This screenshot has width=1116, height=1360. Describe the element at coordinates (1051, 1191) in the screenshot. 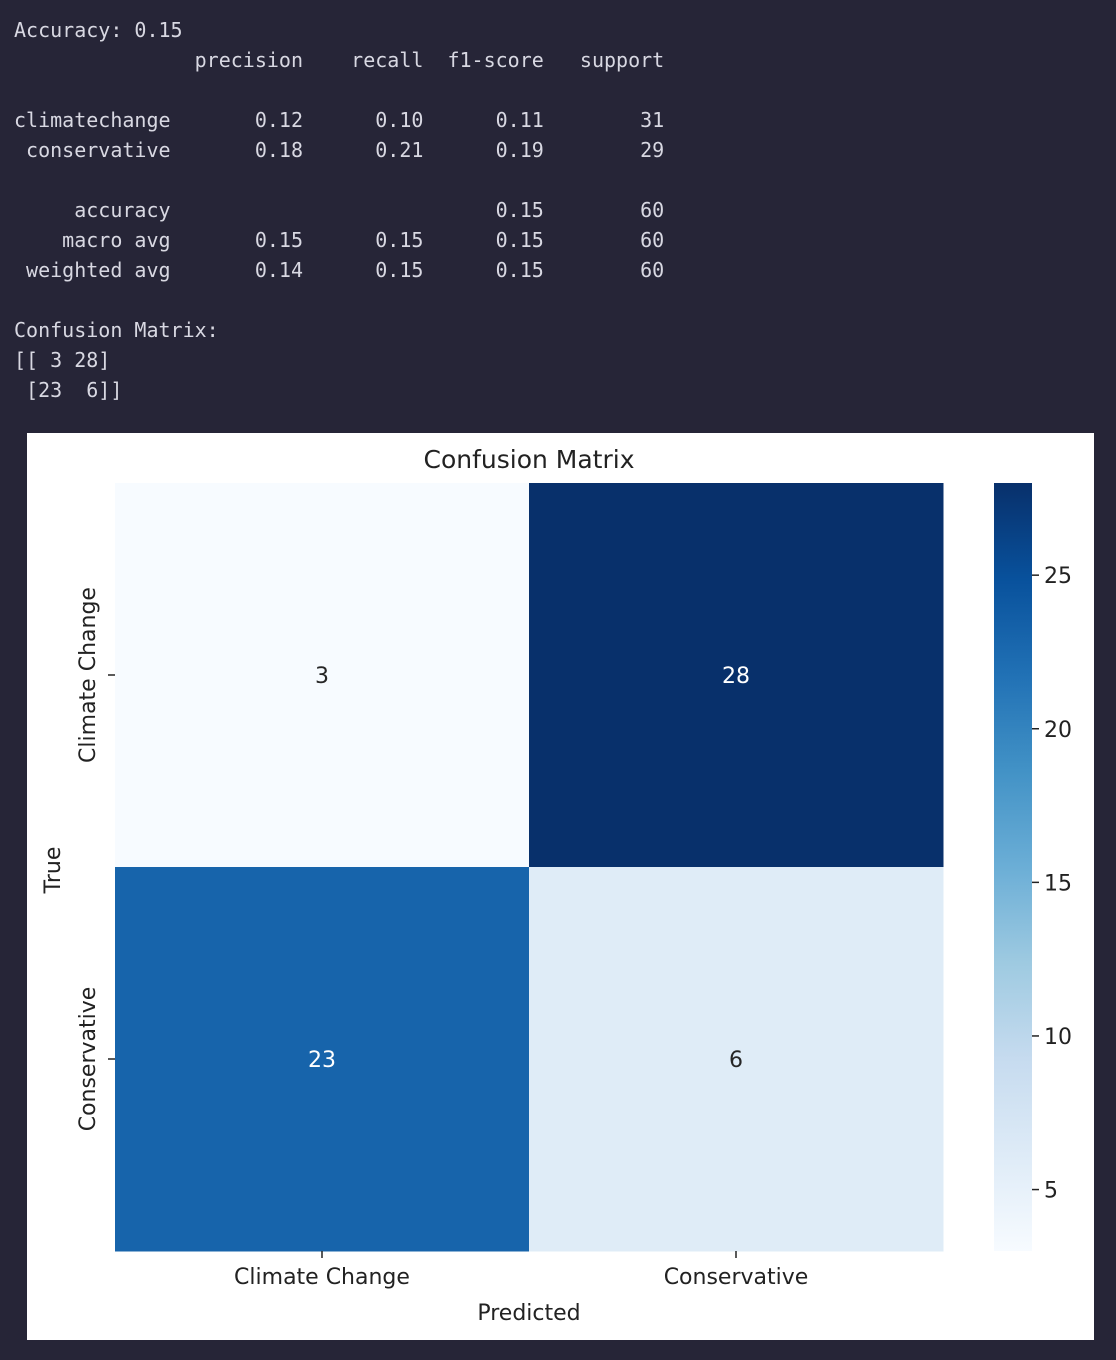

I see `colorbar-tick-label: 5` at that location.